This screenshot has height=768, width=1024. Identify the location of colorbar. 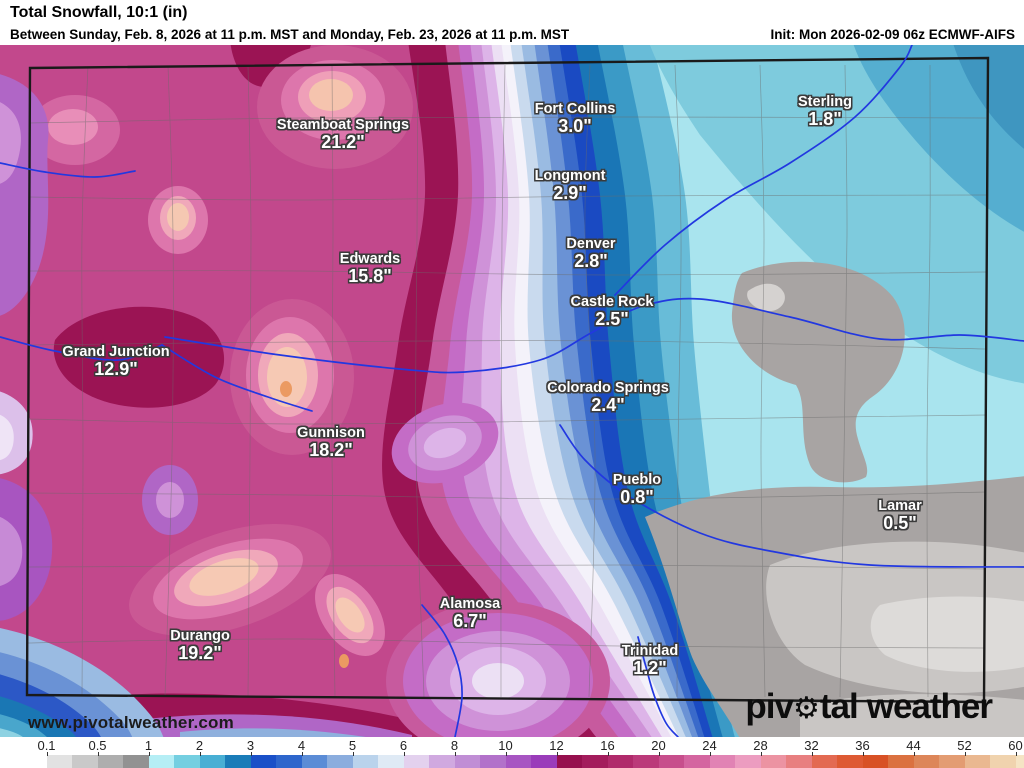
(522, 761).